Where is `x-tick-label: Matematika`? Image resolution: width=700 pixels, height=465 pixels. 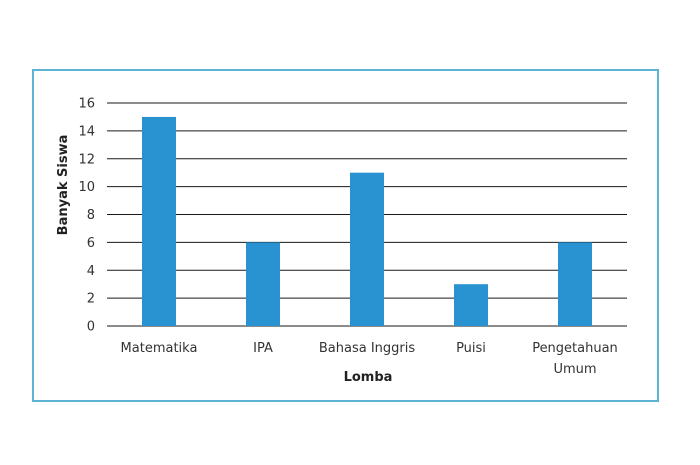
x-tick-label: Matematika is located at coordinates (159, 348).